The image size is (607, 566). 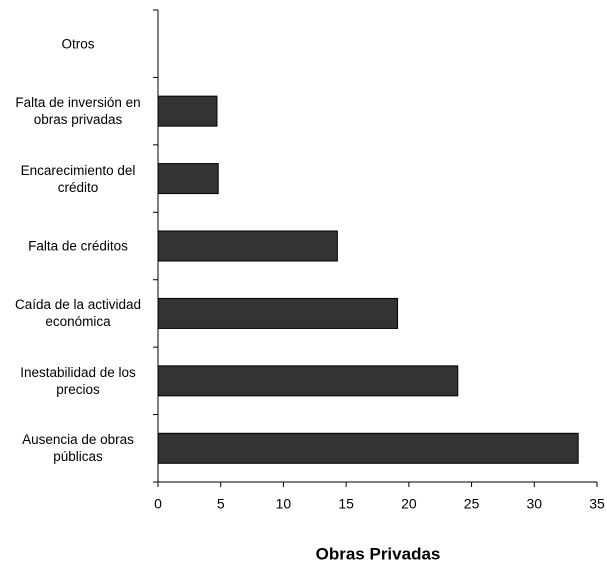 What do you see at coordinates (221, 504) in the screenshot?
I see `x-tick-label: 5` at bounding box center [221, 504].